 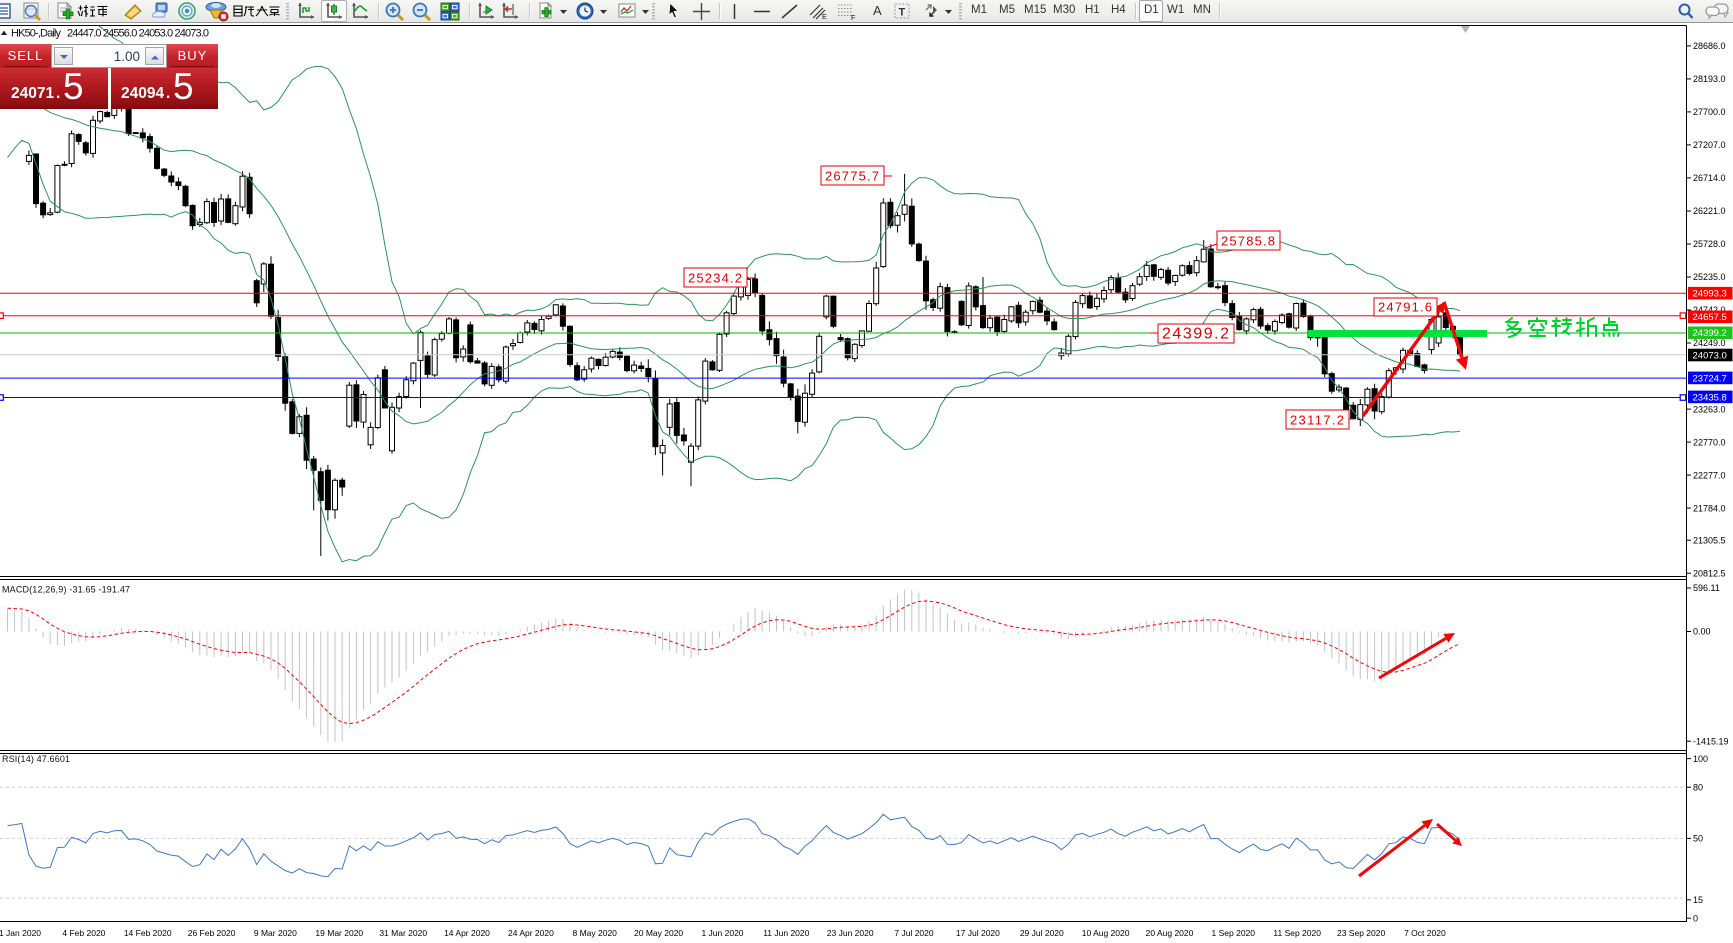 What do you see at coordinates (1711, 741) in the screenshot?
I see `svg-text: -1415.19` at bounding box center [1711, 741].